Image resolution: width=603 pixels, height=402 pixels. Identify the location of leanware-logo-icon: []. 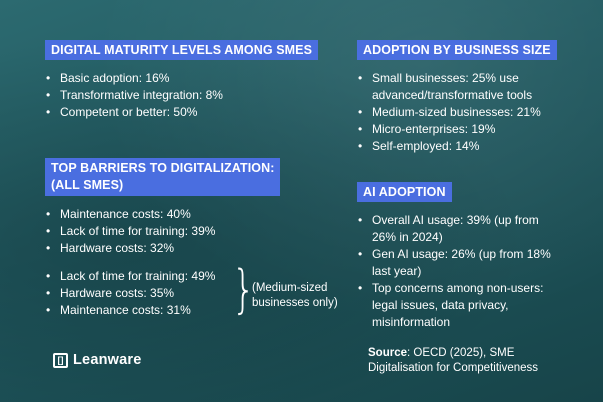
(60, 360).